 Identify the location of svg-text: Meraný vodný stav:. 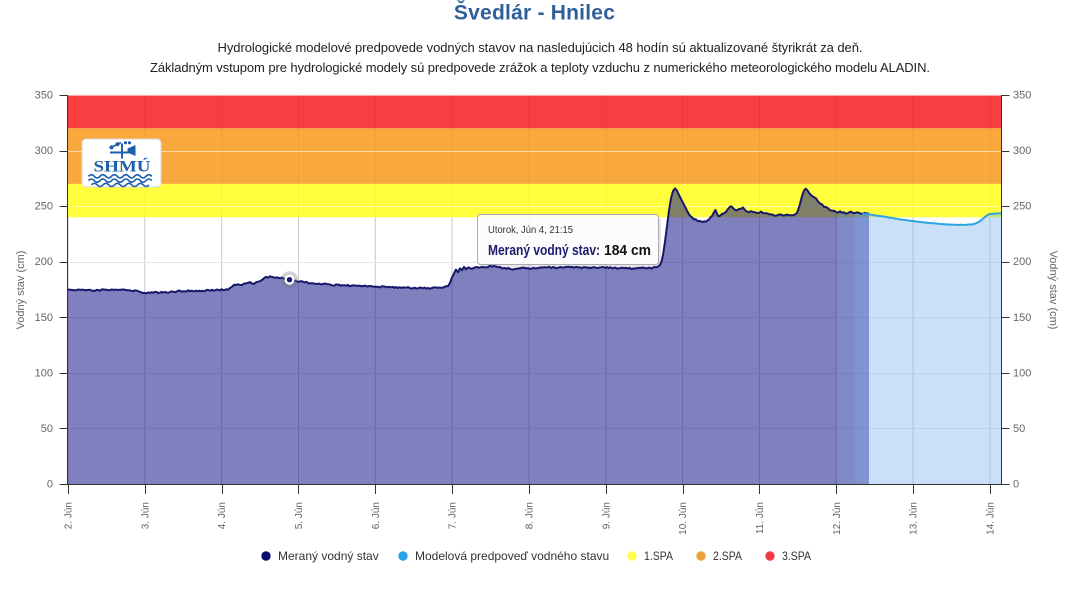
(544, 250).